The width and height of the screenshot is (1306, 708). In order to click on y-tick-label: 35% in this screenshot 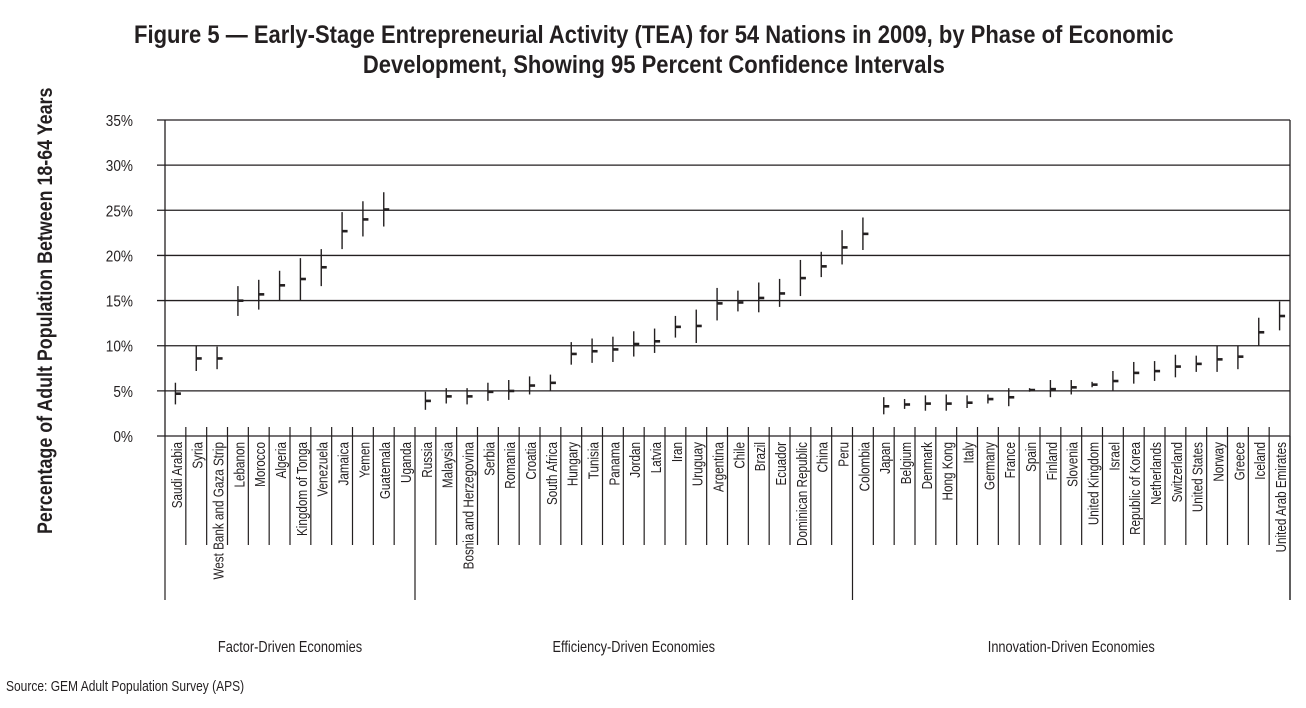, I will do `click(119, 121)`.